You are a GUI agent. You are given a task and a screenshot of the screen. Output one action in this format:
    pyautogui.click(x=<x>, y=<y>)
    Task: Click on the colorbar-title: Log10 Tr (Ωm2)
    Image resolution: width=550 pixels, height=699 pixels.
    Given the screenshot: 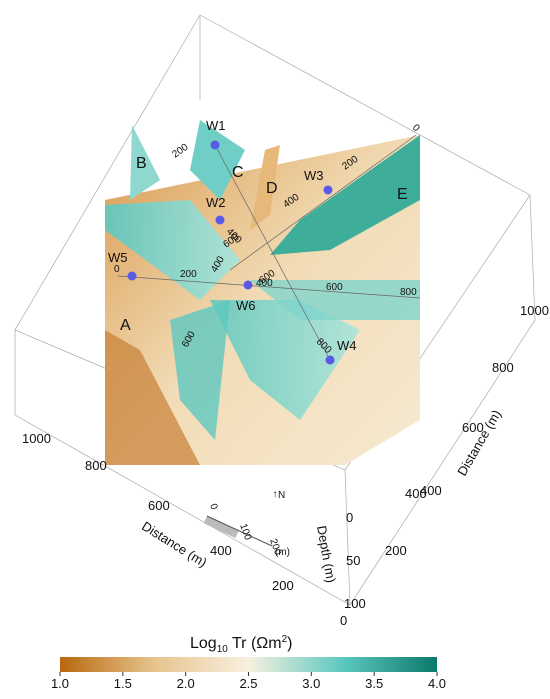 What is the action you would take?
    pyautogui.click(x=241, y=644)
    